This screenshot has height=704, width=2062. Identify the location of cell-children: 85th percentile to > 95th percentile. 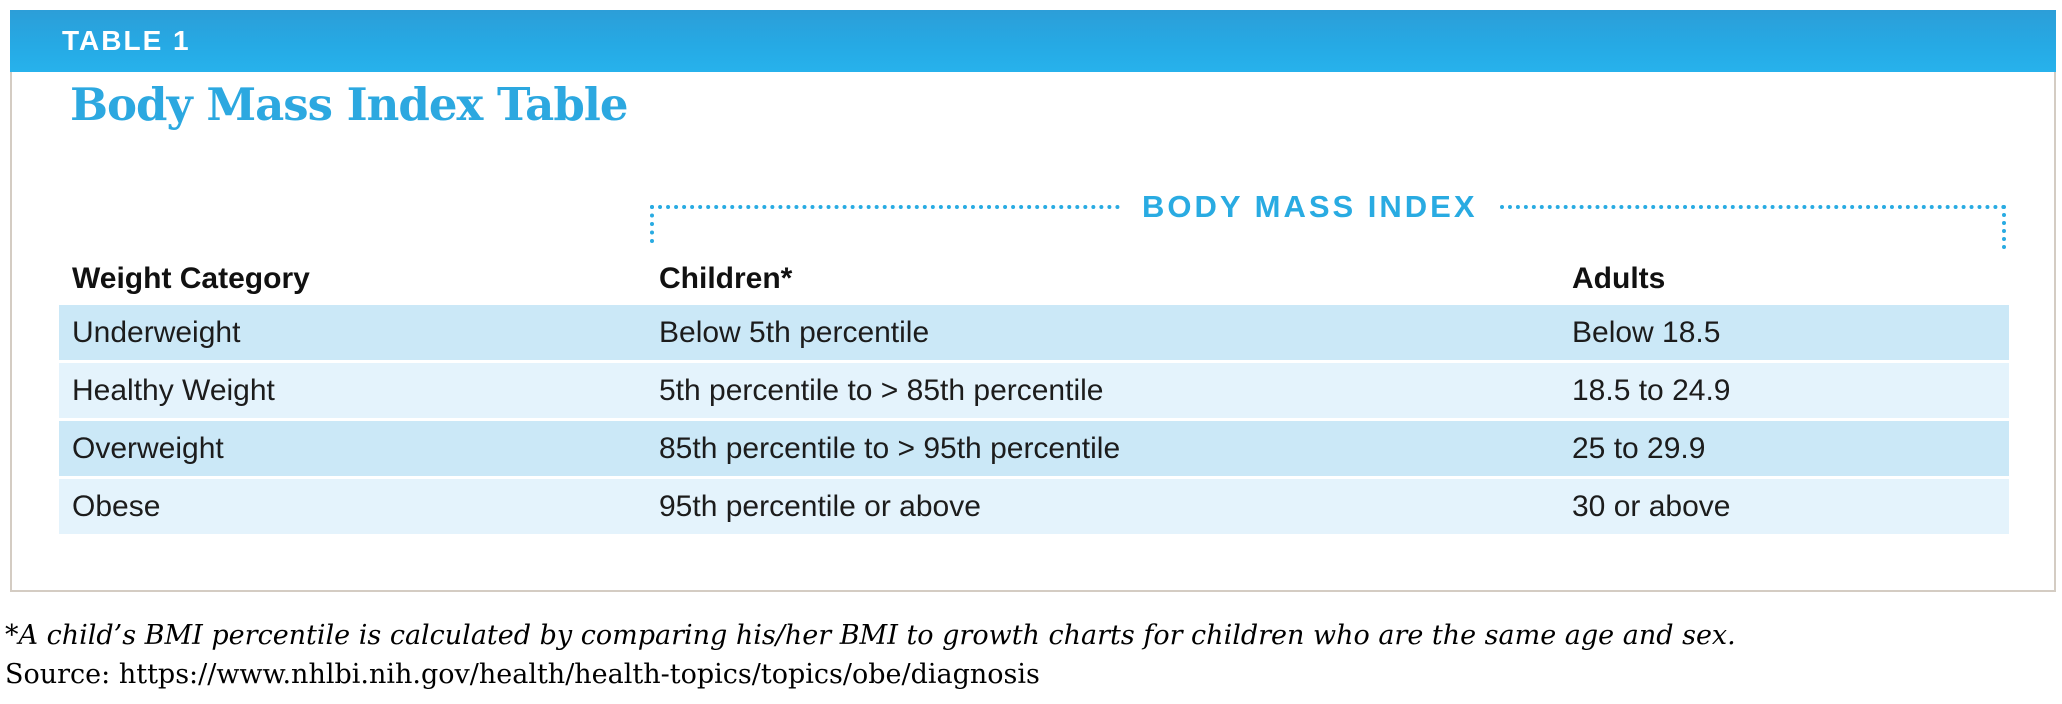
(890, 448).